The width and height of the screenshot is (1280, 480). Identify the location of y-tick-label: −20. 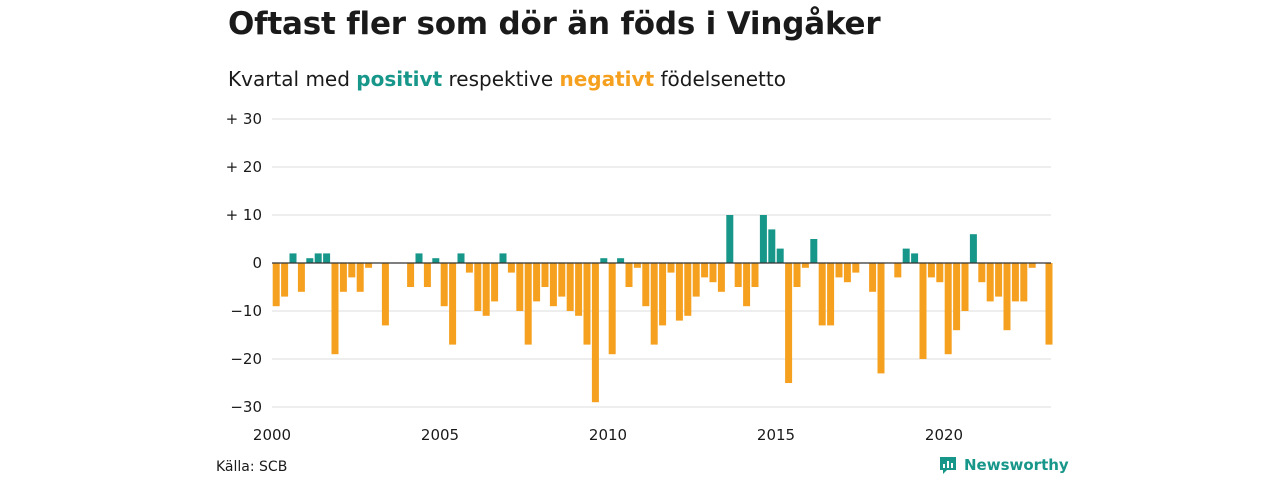
(246, 359).